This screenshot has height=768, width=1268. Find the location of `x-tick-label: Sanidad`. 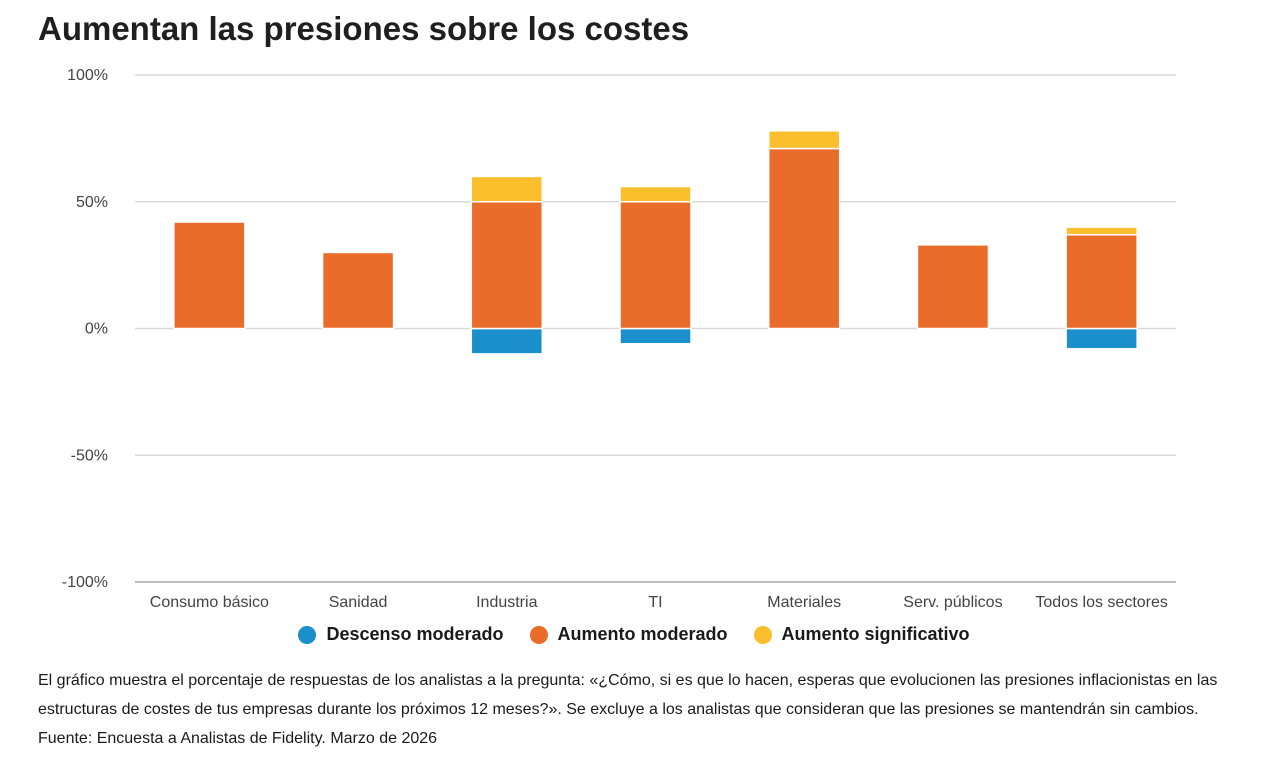

x-tick-label: Sanidad is located at coordinates (358, 602).